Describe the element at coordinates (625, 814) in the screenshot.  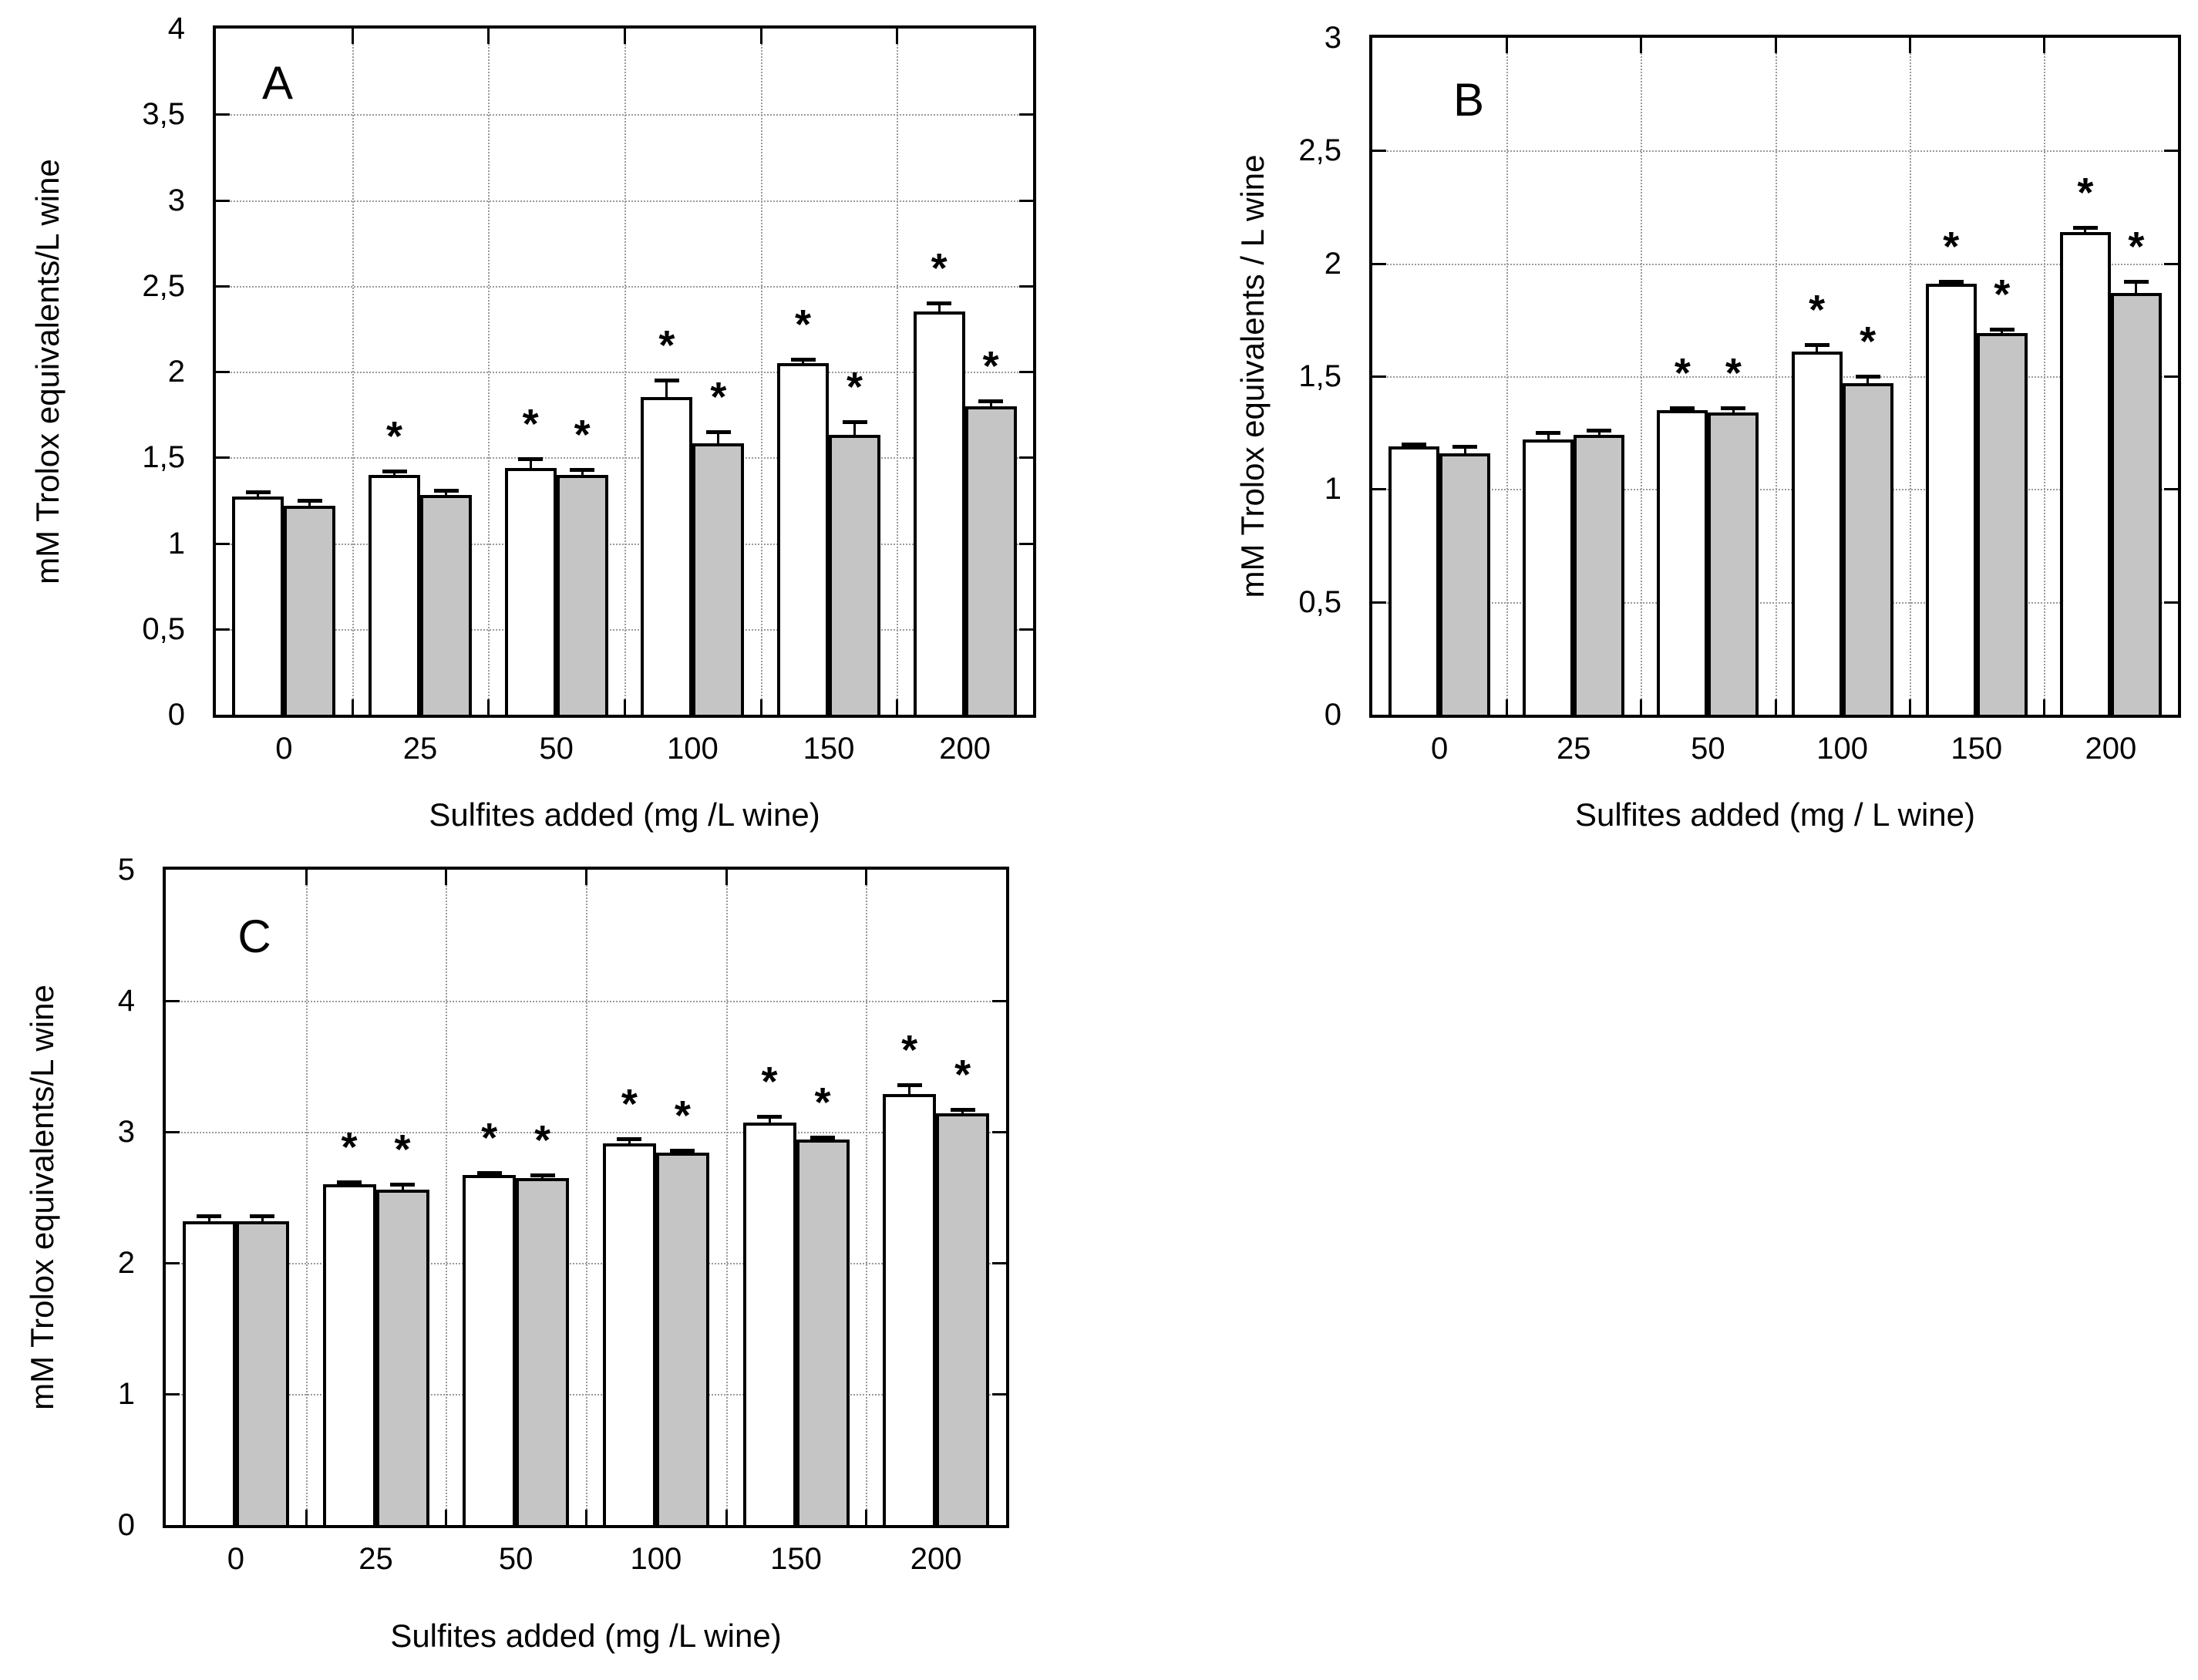
I see `x-axis-title: Sulfites added (mg /L wine)` at that location.